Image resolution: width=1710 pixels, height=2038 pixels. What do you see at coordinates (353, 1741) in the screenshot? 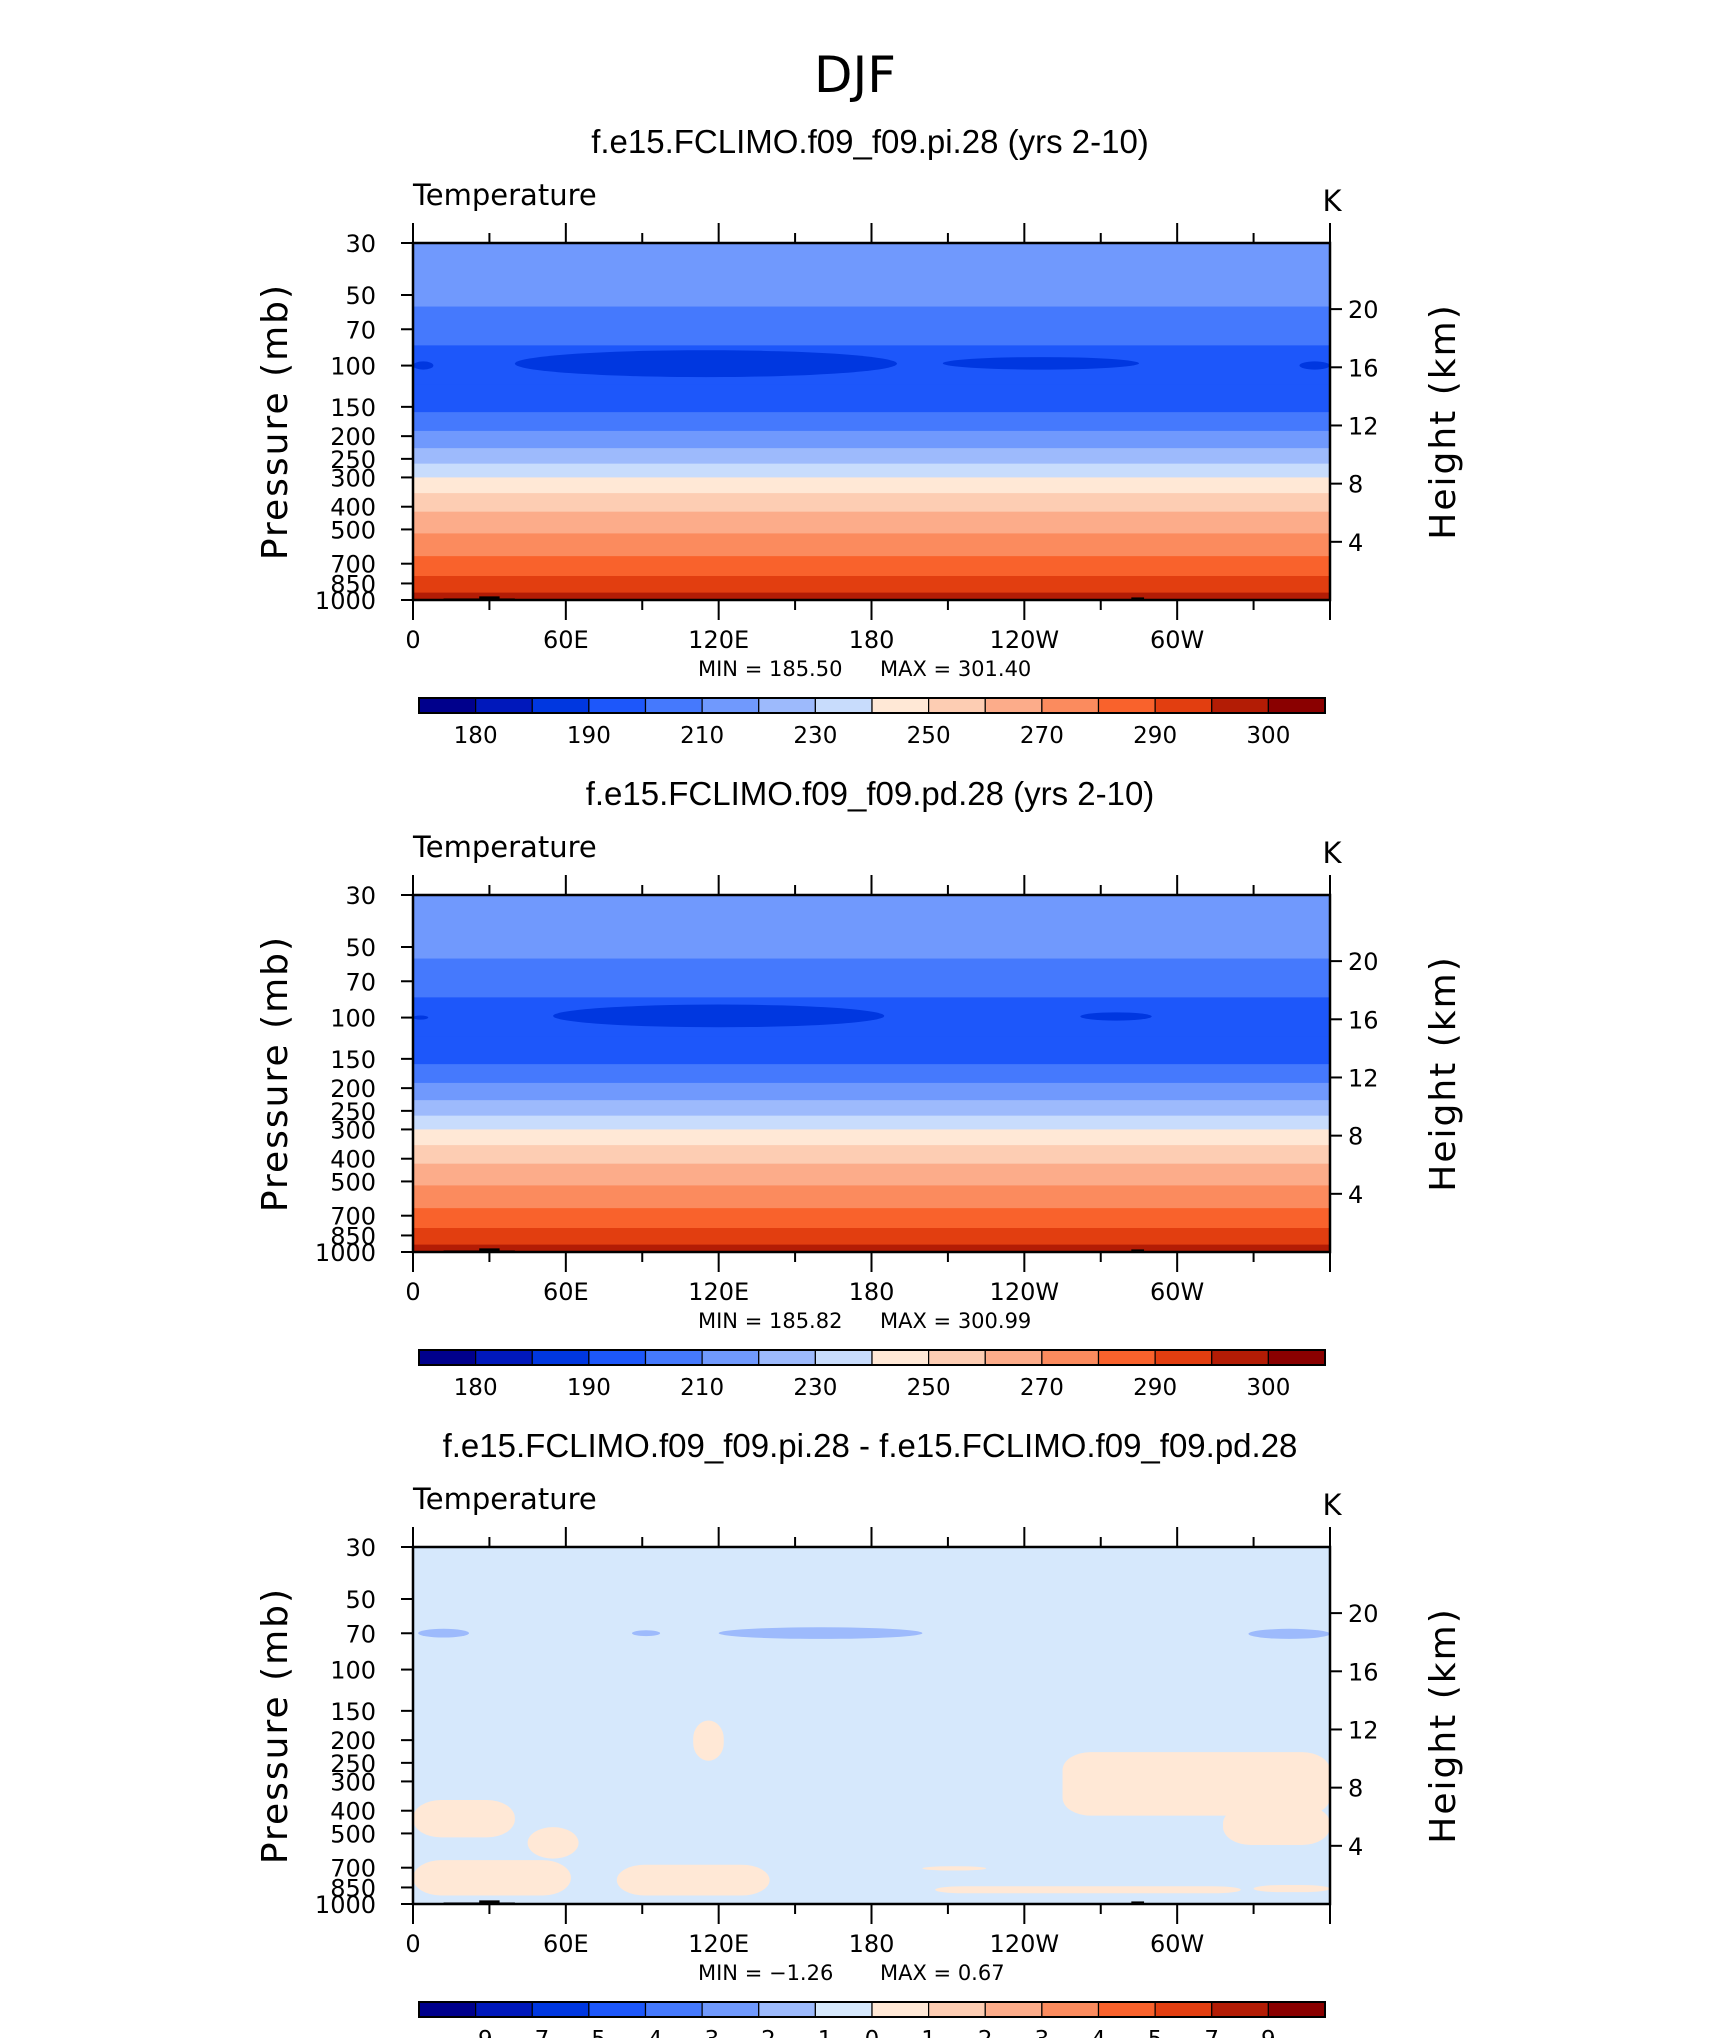
I see `y-tick-label: 200` at bounding box center [353, 1741].